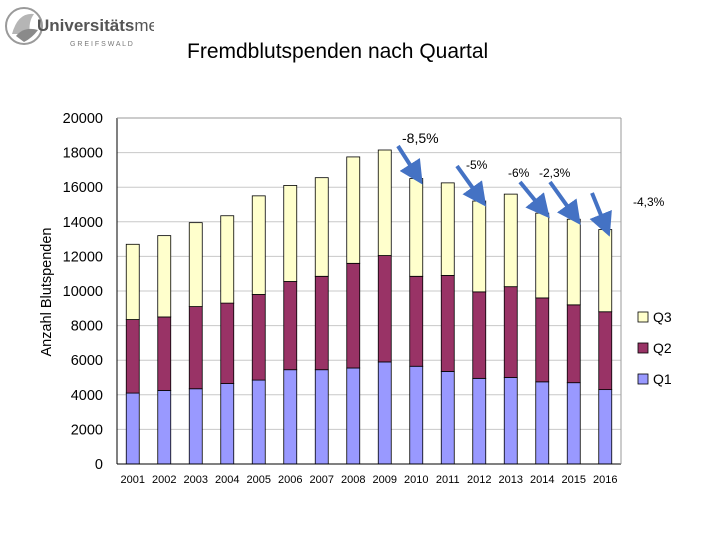  What do you see at coordinates (85, 25) in the screenshot?
I see `logo-wordmark-part1: Universitäts` at bounding box center [85, 25].